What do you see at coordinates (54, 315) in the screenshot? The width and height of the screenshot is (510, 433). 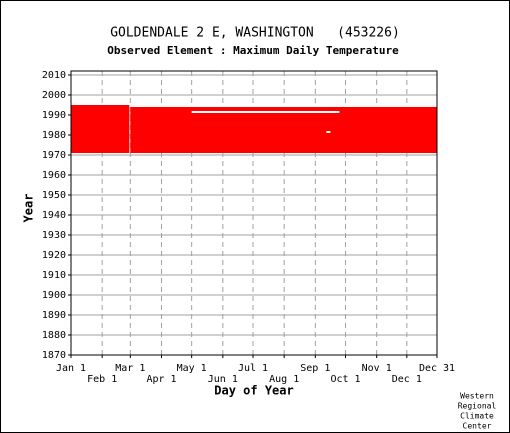 I see `y-tick-label: 1890` at bounding box center [54, 315].